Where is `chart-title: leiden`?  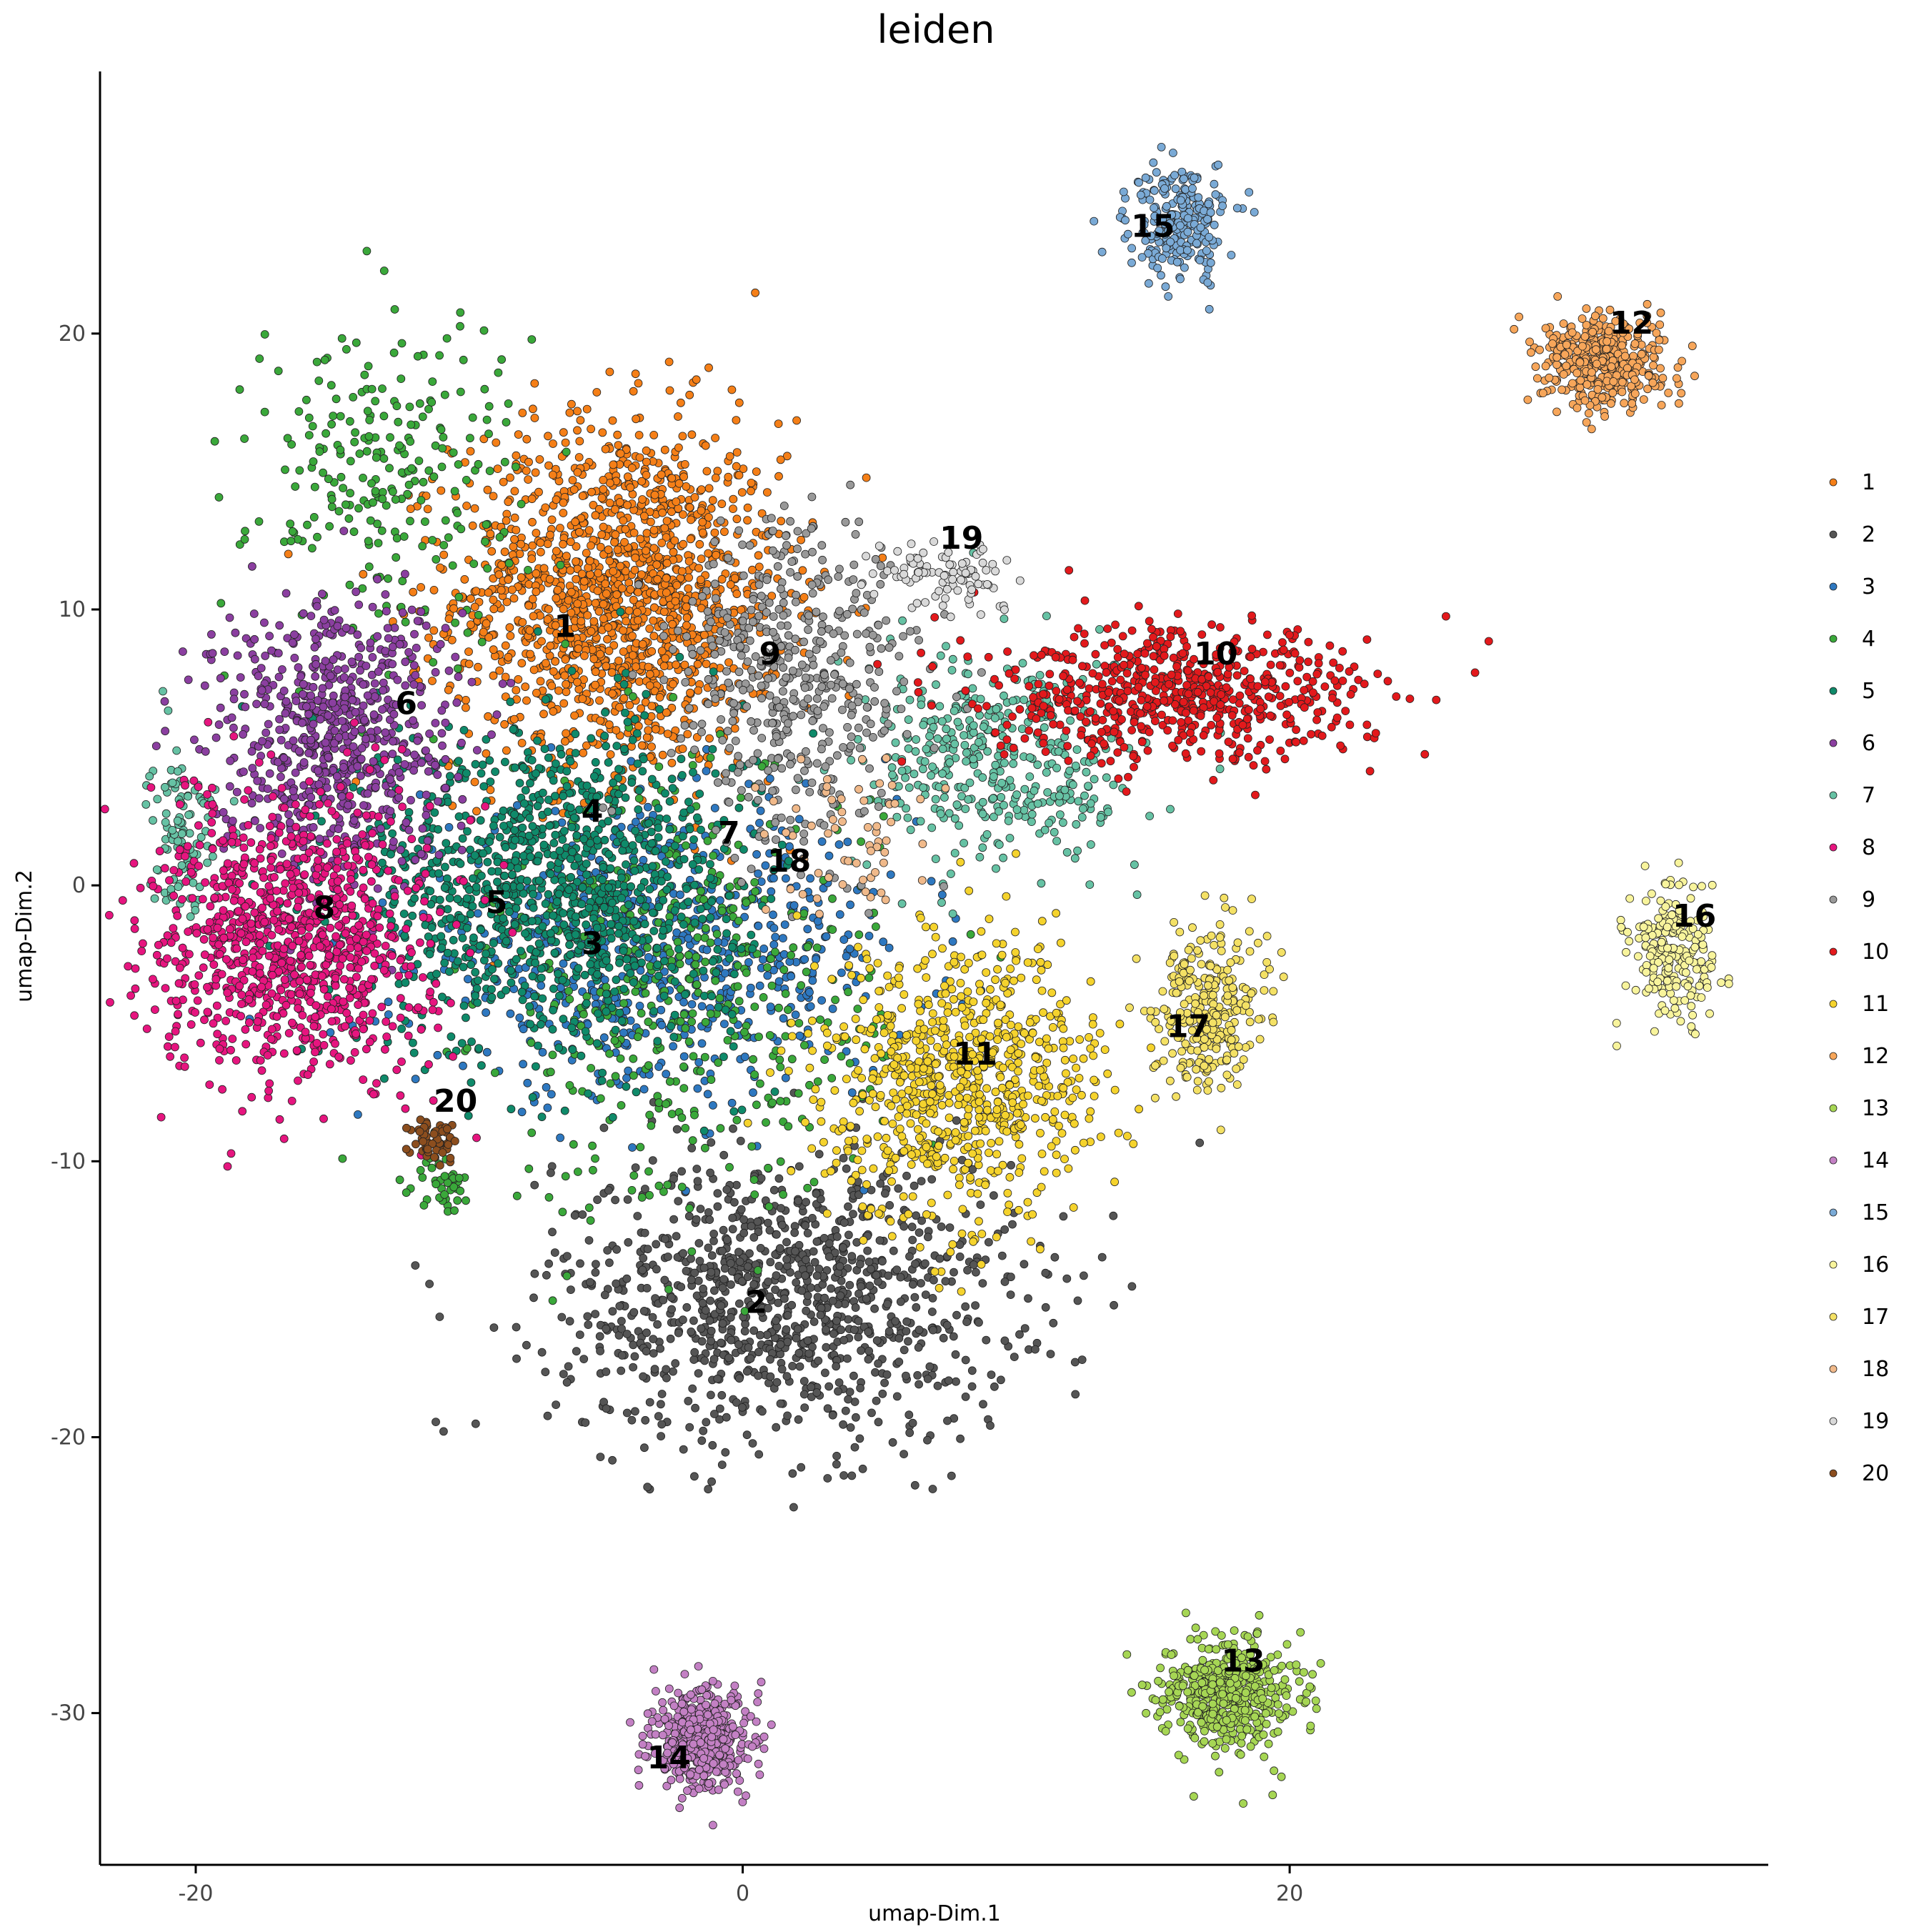
chart-title: leiden is located at coordinates (936, 29).